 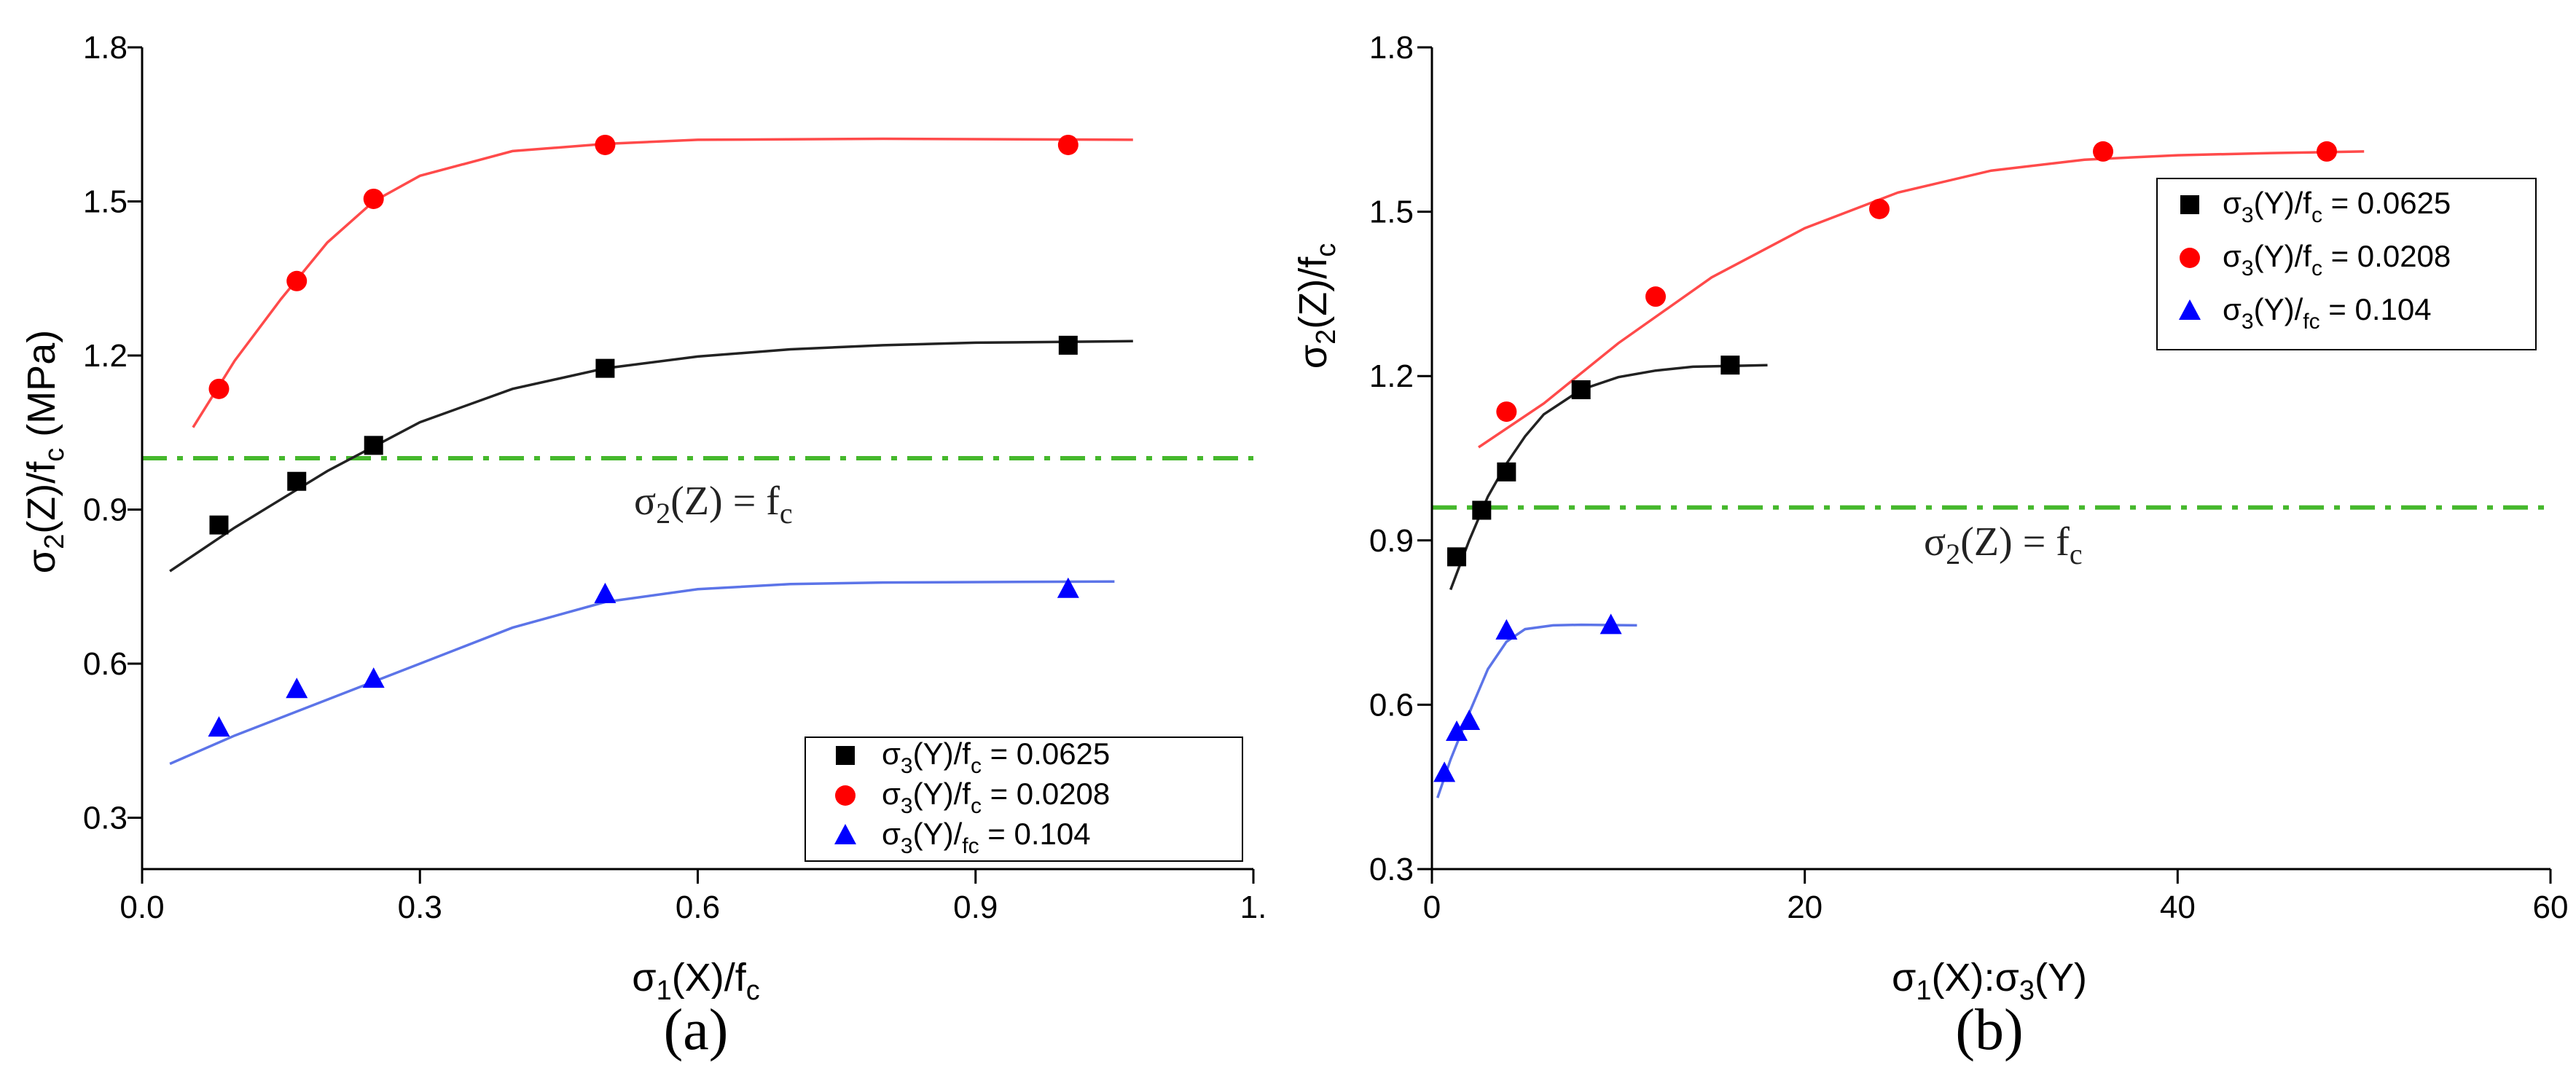 What do you see at coordinates (695, 981) in the screenshot?
I see `x-axis-title: σ1(X)/fc` at bounding box center [695, 981].